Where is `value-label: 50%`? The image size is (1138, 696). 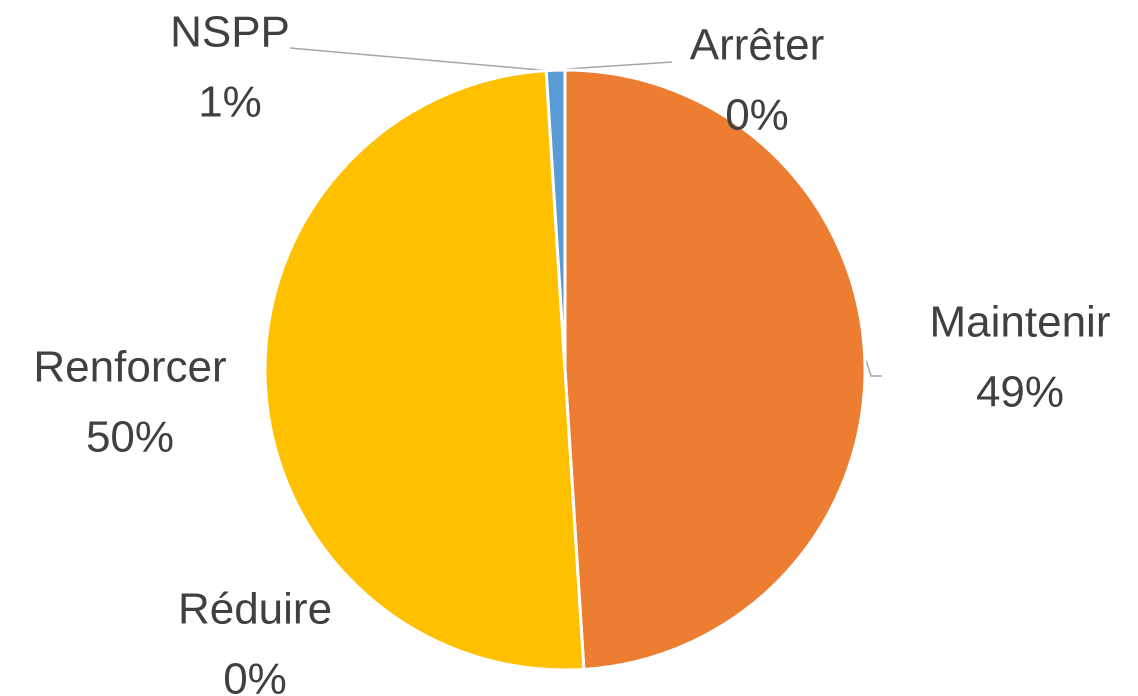 value-label: 50% is located at coordinates (130, 437).